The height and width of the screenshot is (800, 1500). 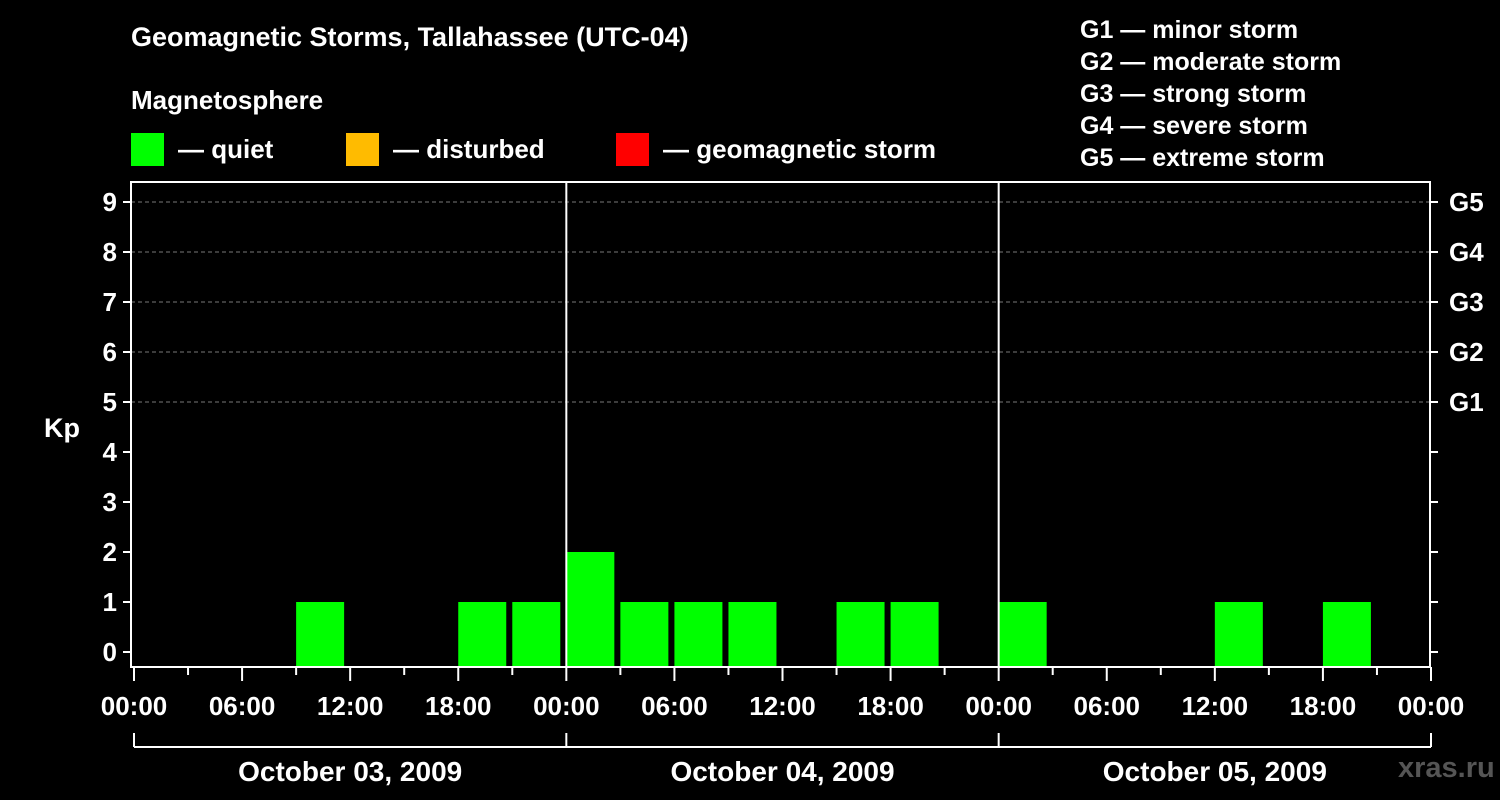 I want to click on y-tick-label: 7, so click(x=110, y=302).